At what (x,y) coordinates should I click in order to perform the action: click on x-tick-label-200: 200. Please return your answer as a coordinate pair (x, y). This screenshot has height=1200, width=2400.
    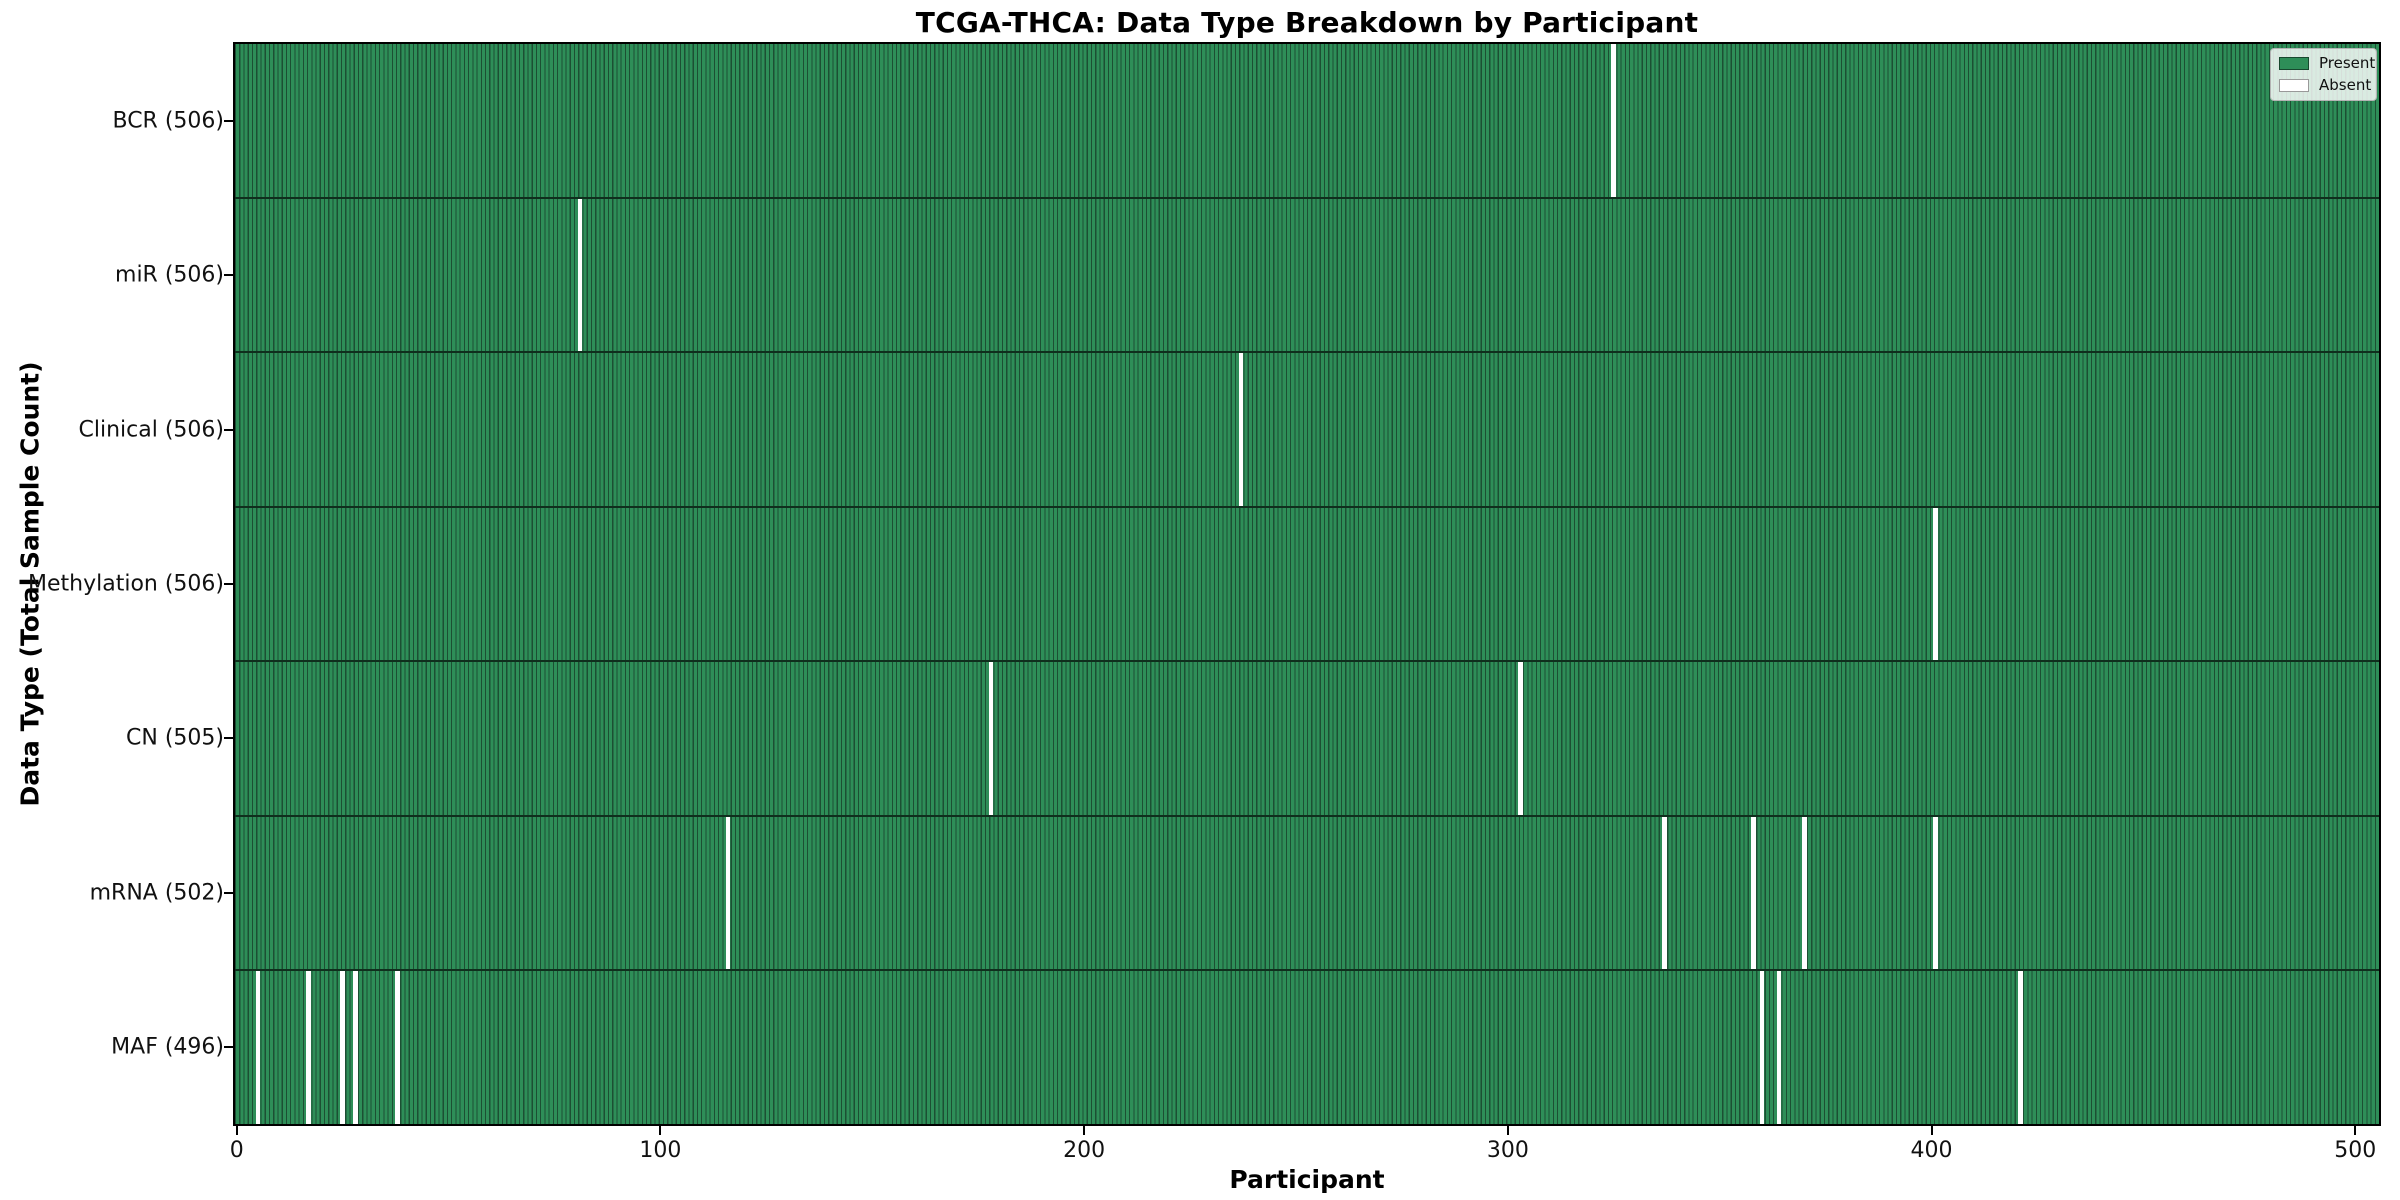
    Looking at the image, I should click on (1084, 1150).